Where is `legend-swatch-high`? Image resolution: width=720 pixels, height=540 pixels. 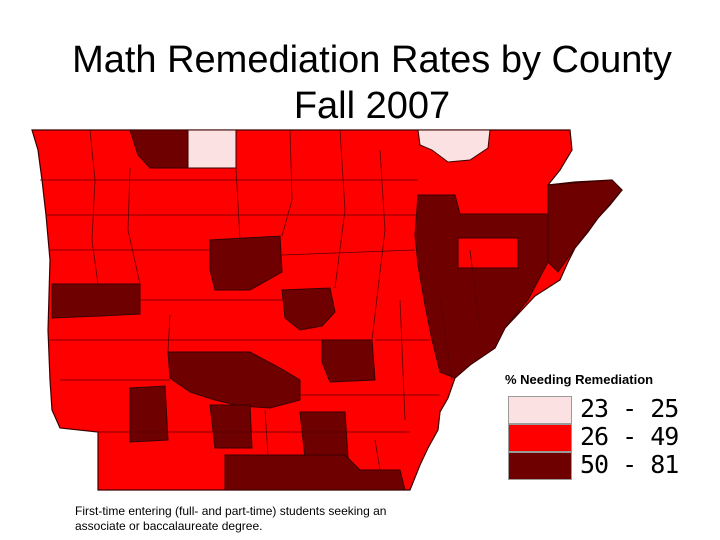 legend-swatch-high is located at coordinates (540, 466).